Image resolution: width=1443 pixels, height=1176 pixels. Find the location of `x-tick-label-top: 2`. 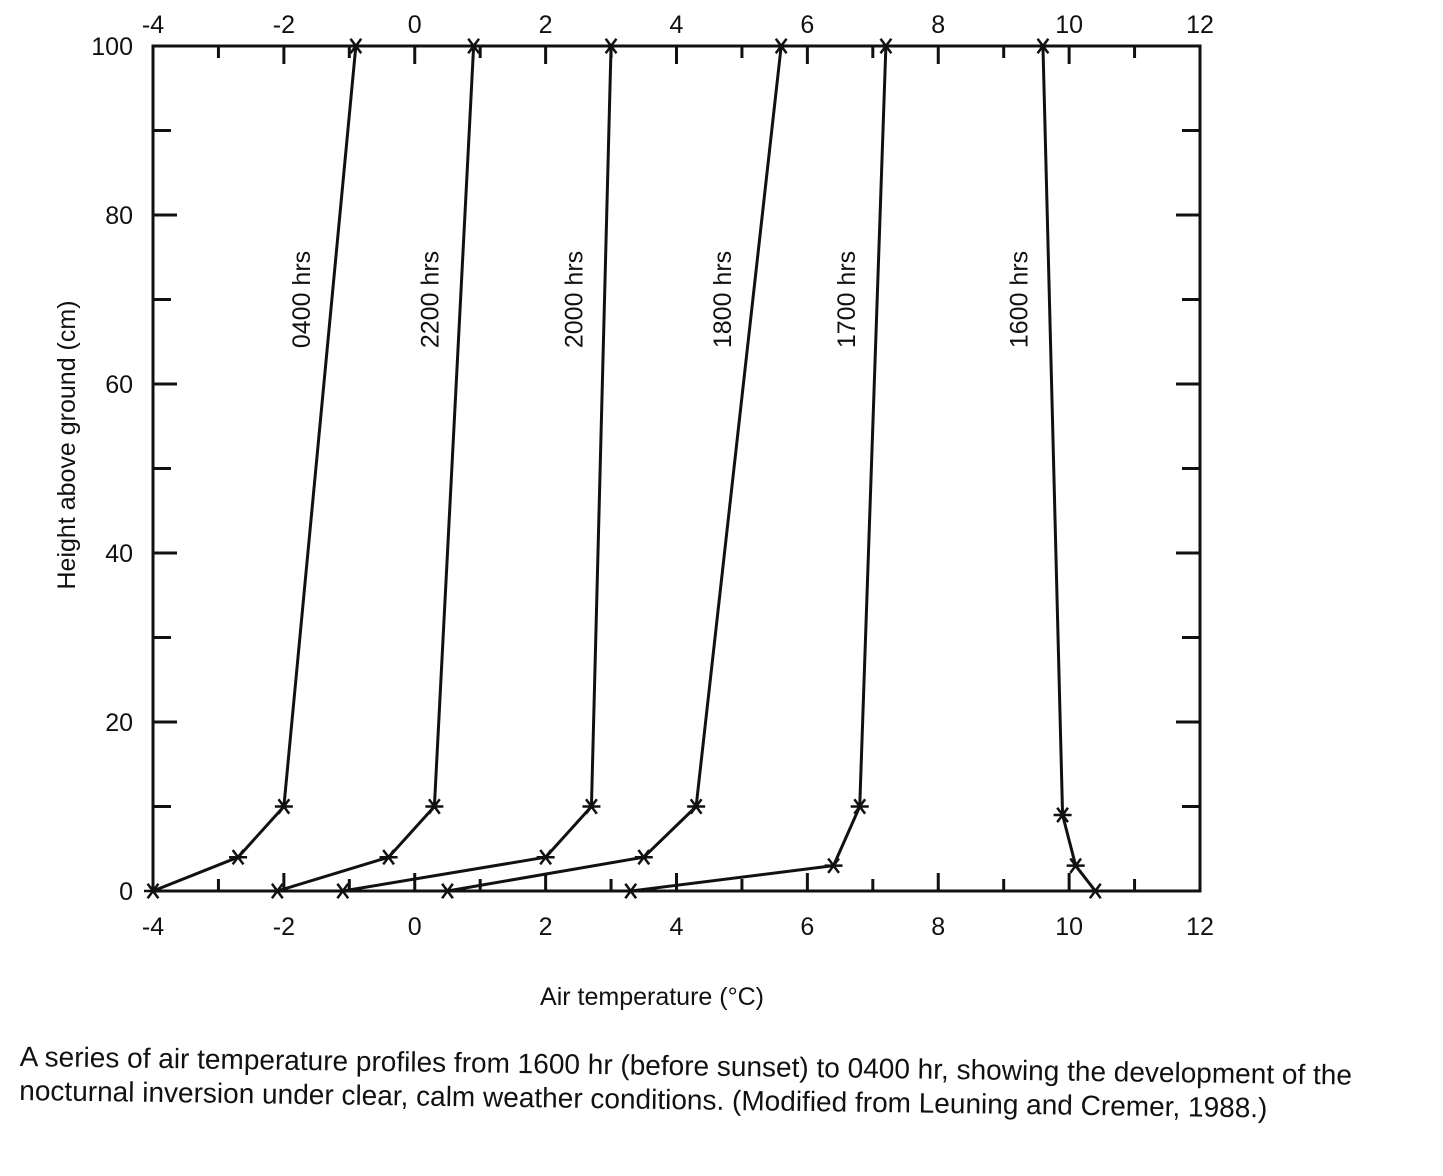

x-tick-label-top: 2 is located at coordinates (546, 25).